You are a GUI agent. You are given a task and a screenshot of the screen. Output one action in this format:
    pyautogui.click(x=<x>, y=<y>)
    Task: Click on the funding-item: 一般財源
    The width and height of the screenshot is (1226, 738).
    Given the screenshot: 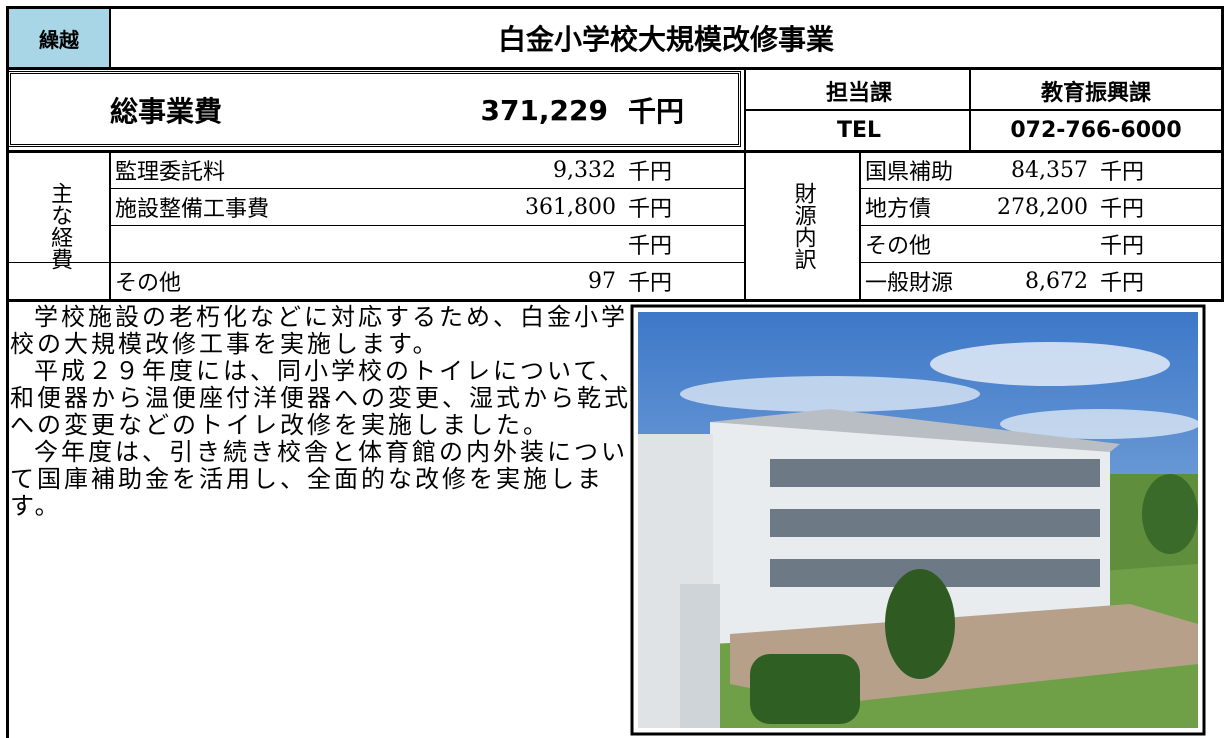 What is the action you would take?
    pyautogui.click(x=909, y=283)
    